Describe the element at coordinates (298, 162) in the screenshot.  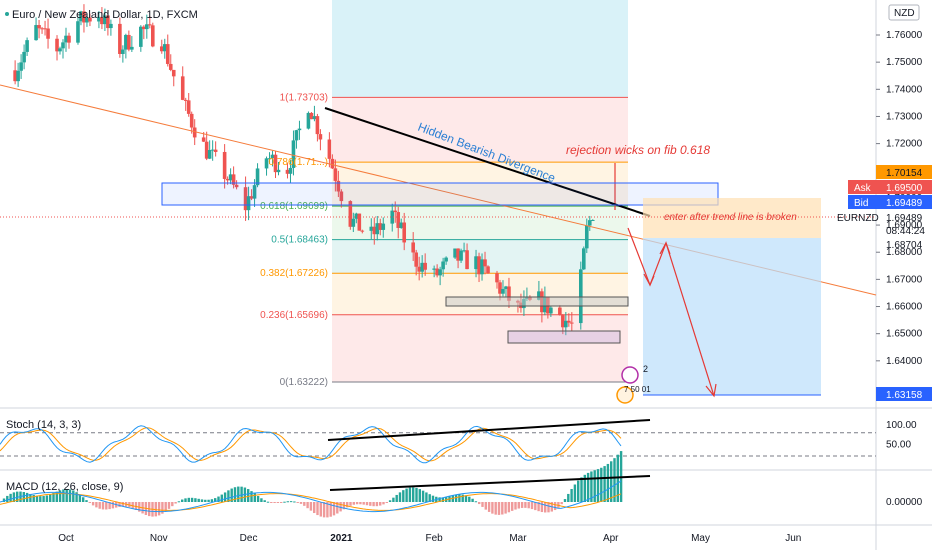
I see `fib-label-0786: 0.786(1.71...)` at that location.